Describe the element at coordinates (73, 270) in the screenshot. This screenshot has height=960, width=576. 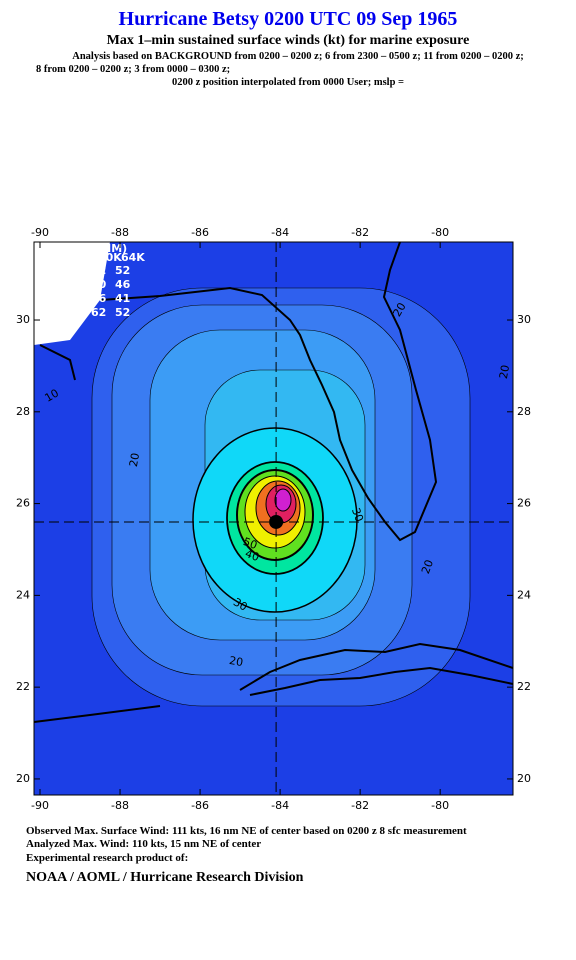
I see `wind-table-cell: 105` at that location.